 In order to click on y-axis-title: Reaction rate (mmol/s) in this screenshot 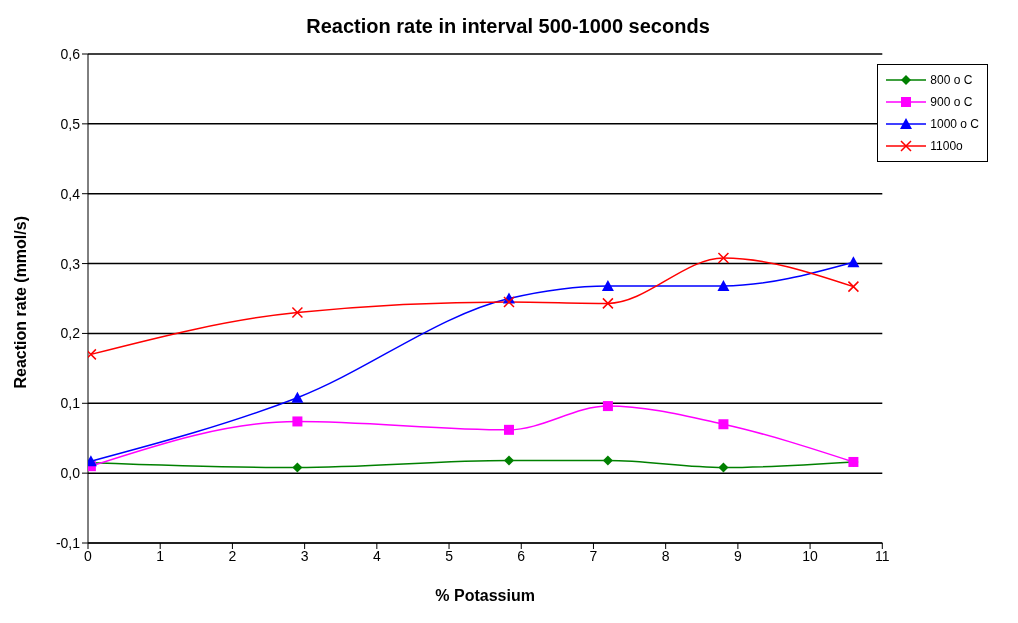, I will do `click(20, 302)`.